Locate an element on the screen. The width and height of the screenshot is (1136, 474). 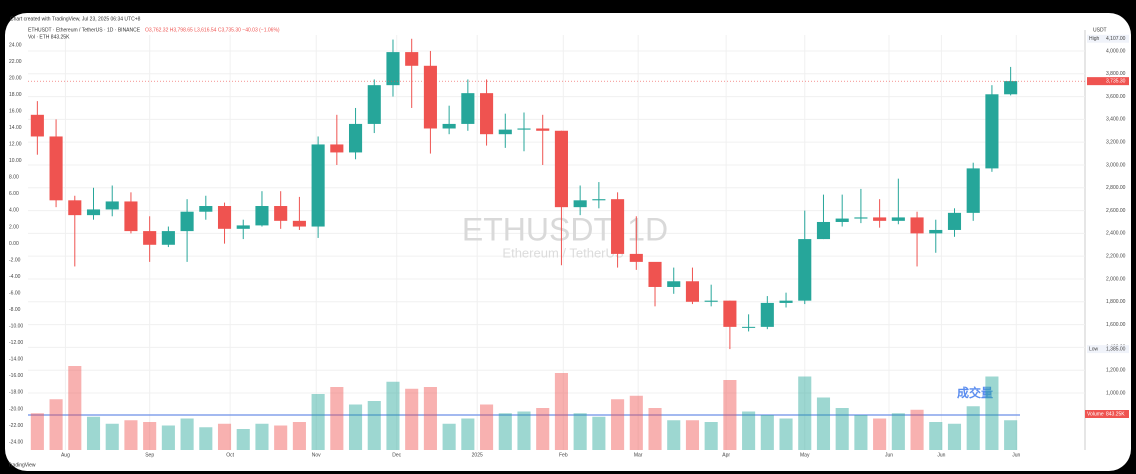
y-tick-label: 3,000.00 is located at coordinates (1116, 165).